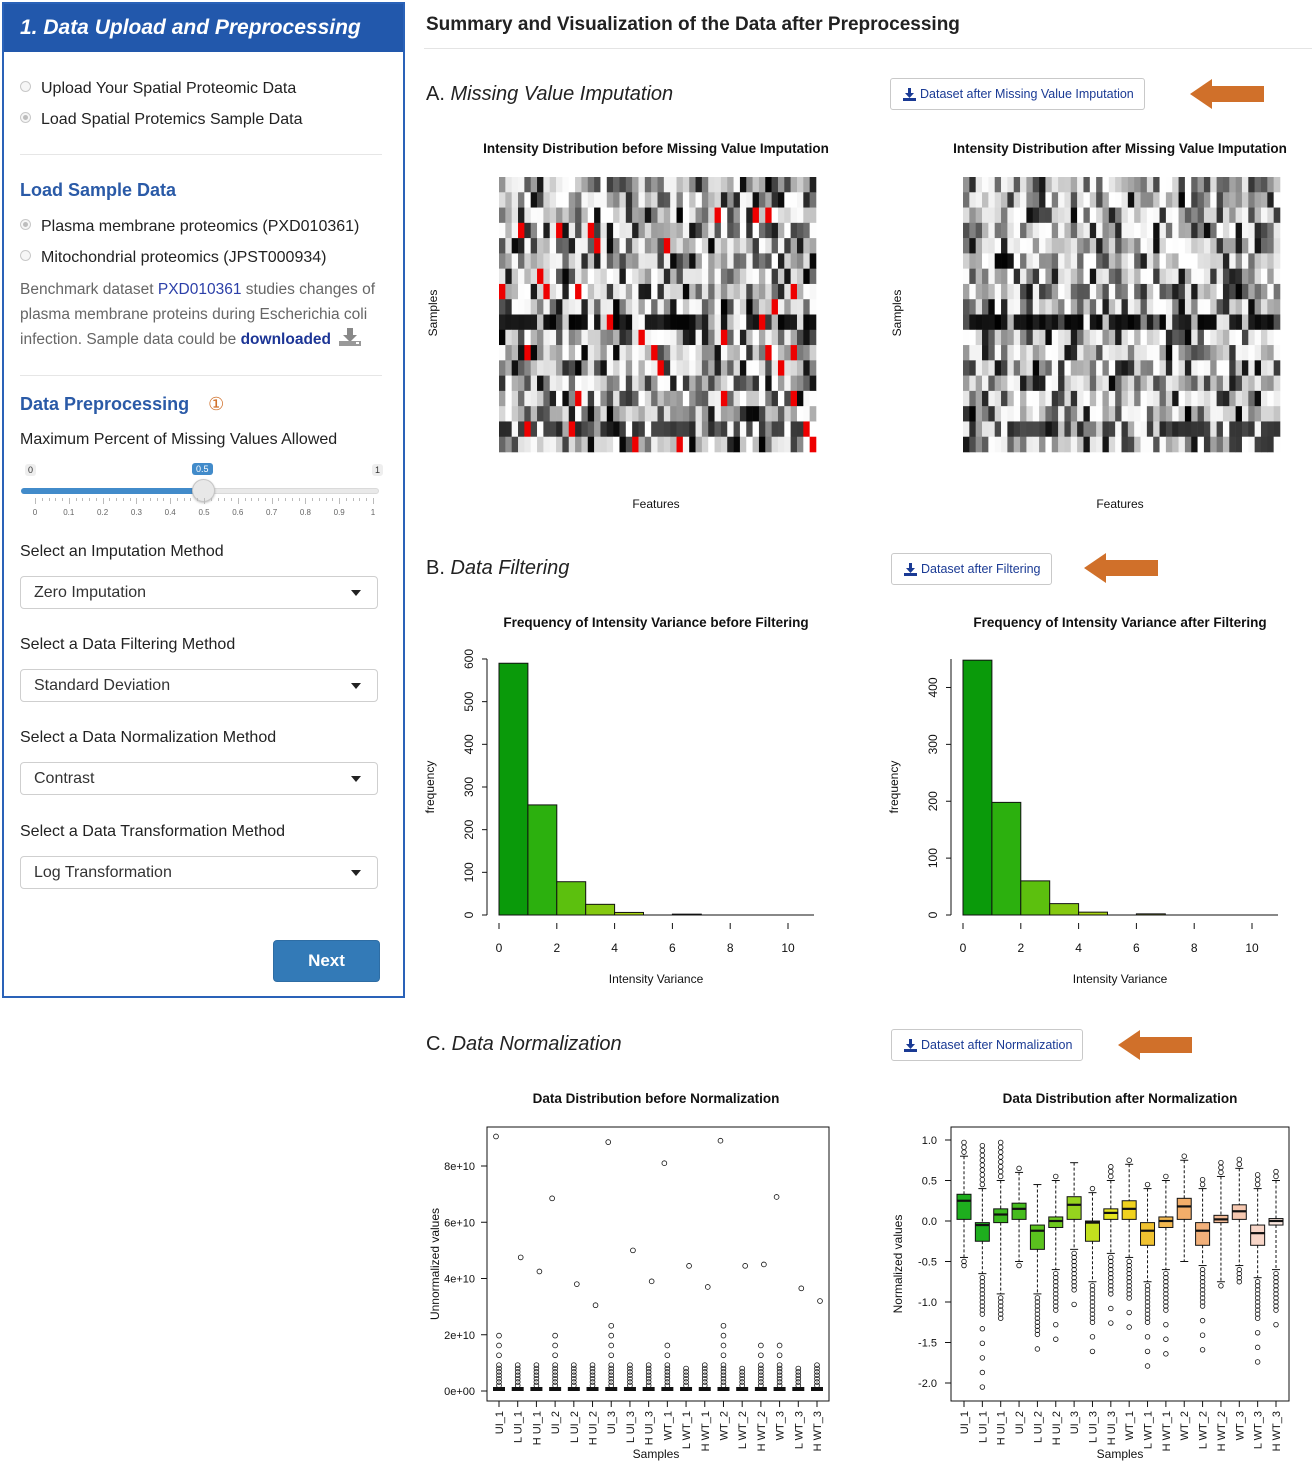 This screenshot has width=1314, height=1472. I want to click on download-normalized-button: Dataset after Normalization, so click(987, 1045).